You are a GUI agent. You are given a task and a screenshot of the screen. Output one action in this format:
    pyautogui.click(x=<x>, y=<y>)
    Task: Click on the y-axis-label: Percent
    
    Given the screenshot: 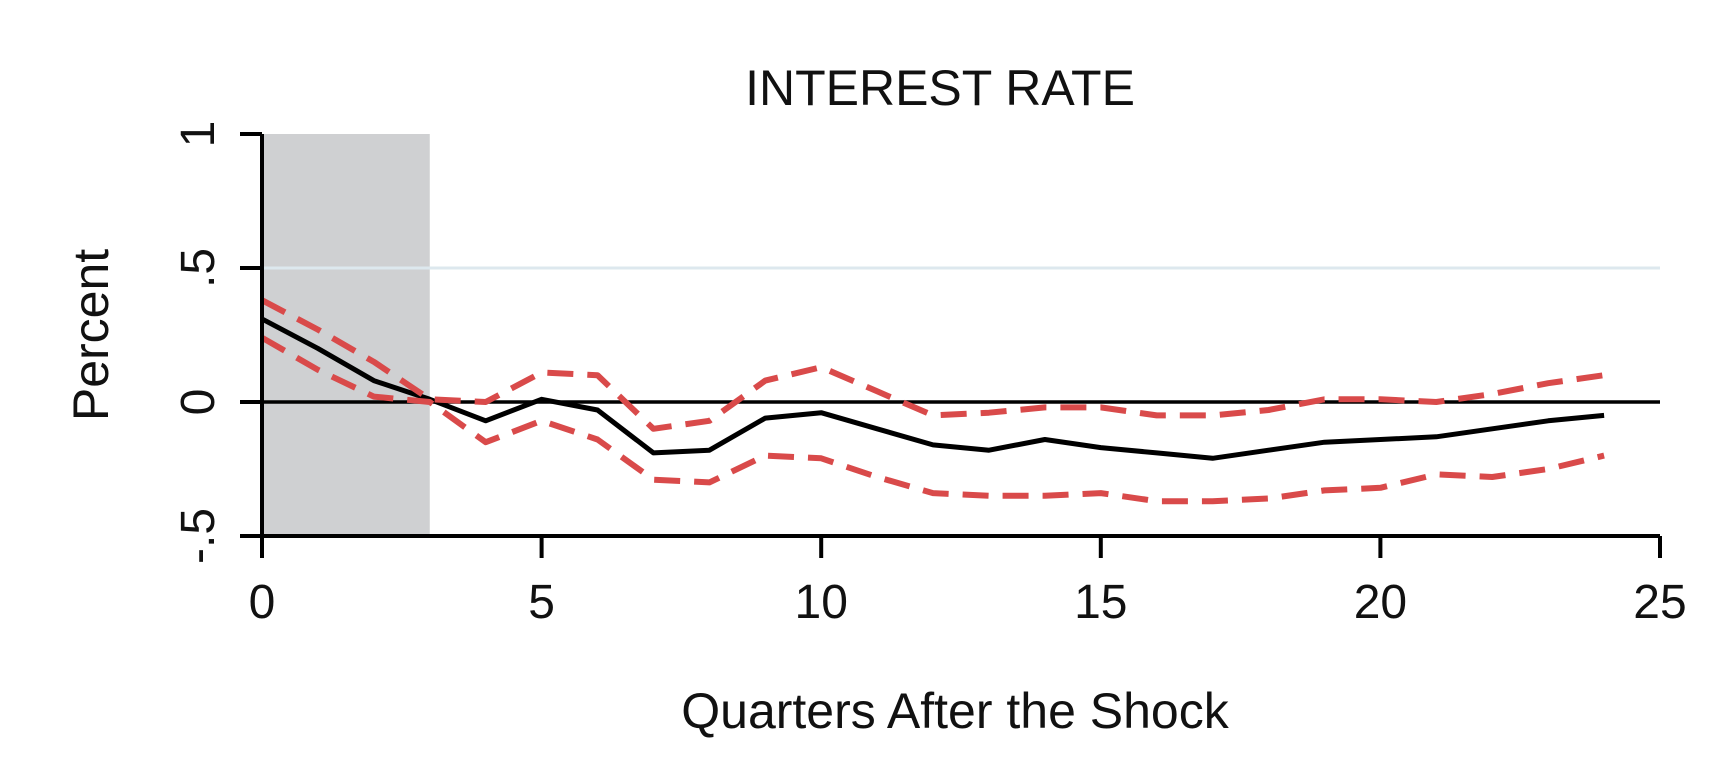 What is the action you would take?
    pyautogui.click(x=91, y=335)
    